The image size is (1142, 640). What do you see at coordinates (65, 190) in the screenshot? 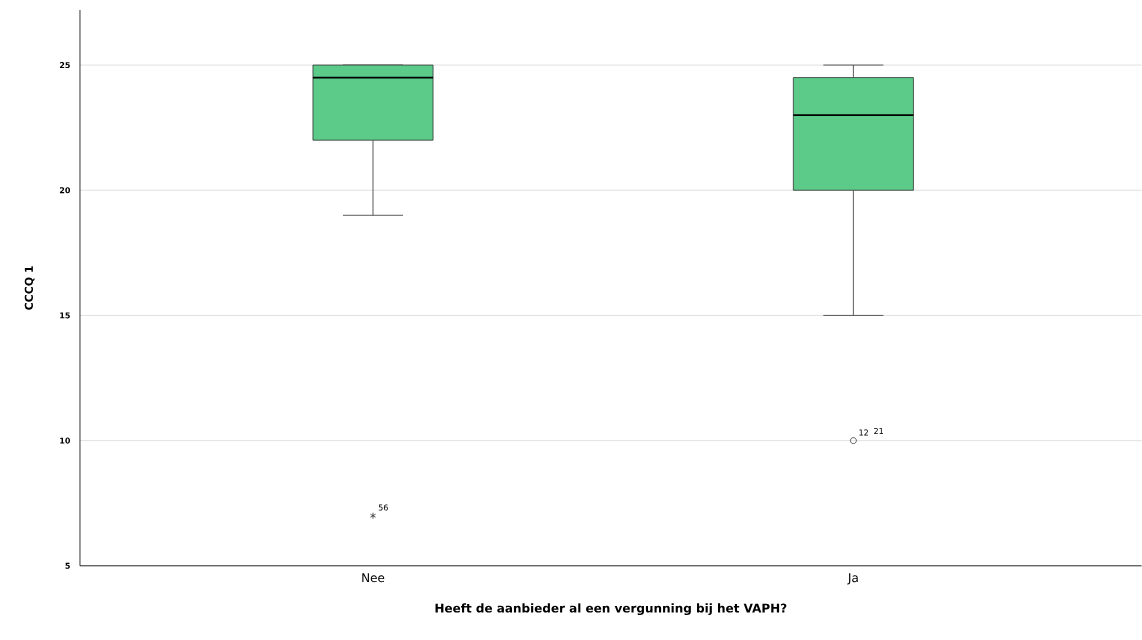
I see `y-tick-label: 20` at bounding box center [65, 190].